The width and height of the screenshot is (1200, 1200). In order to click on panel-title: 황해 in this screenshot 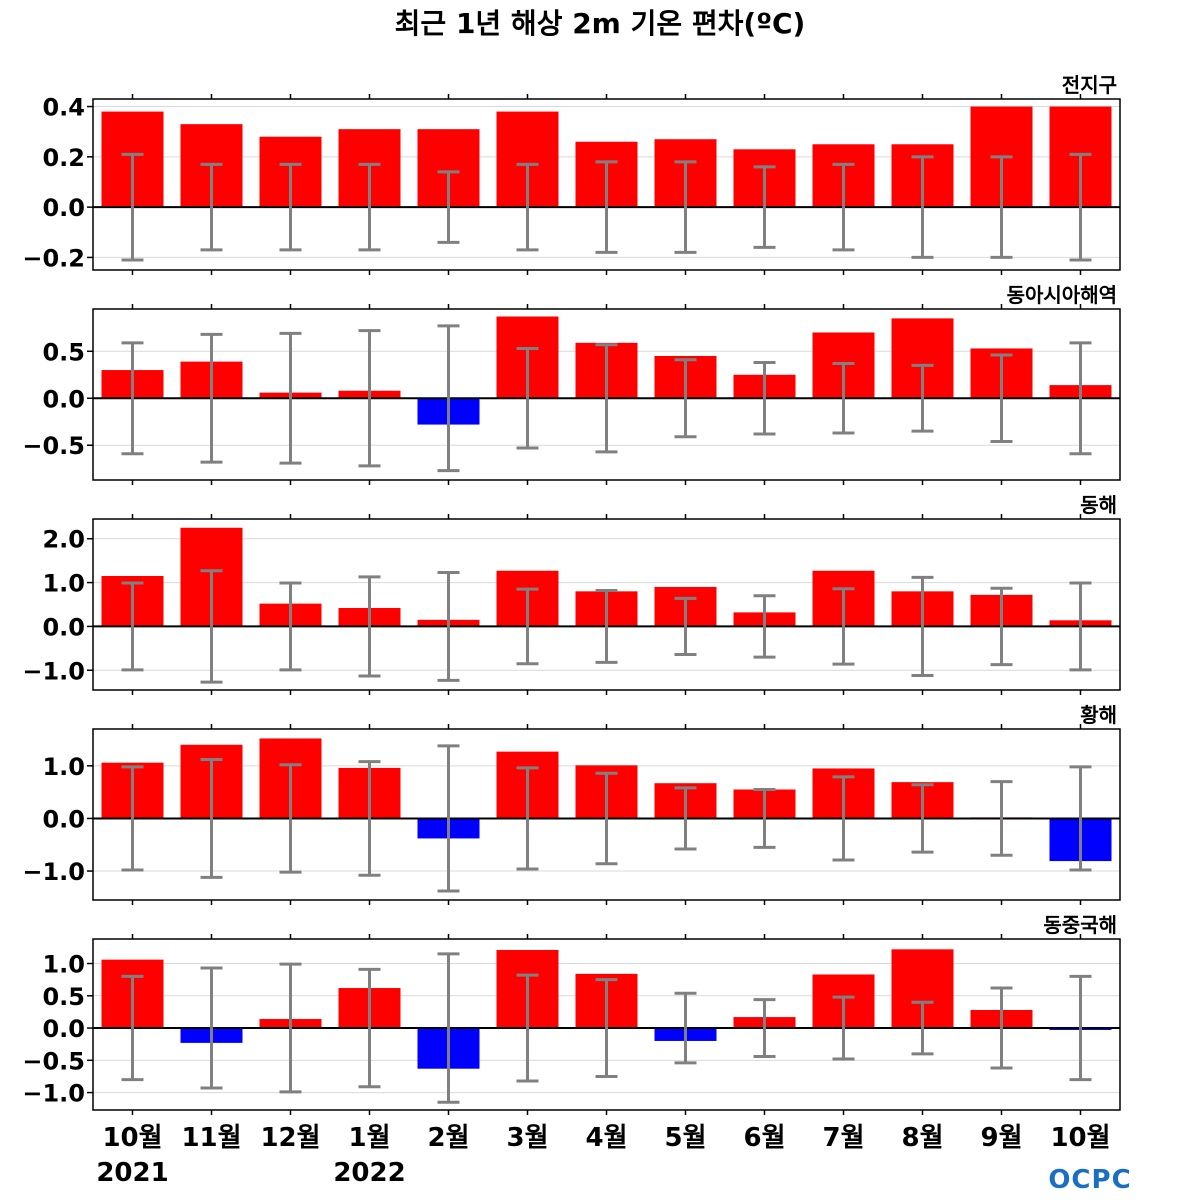, I will do `click(1098, 715)`.